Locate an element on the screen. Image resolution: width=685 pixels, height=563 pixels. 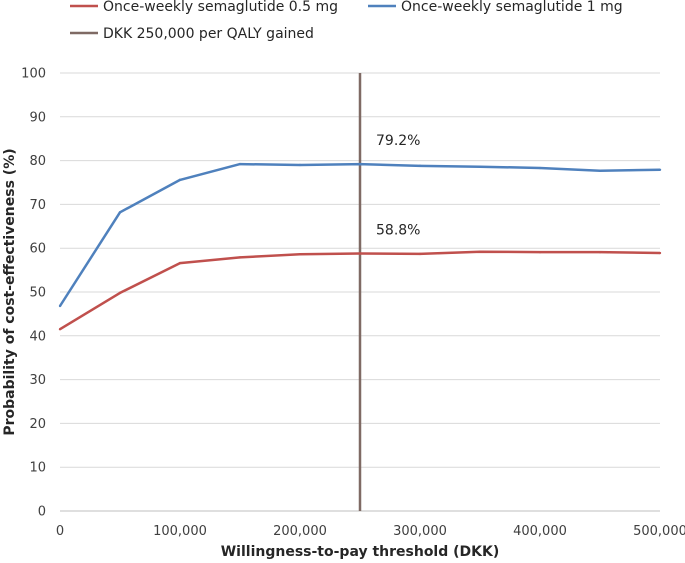
y-tick-label: 10 is located at coordinates (37, 468).